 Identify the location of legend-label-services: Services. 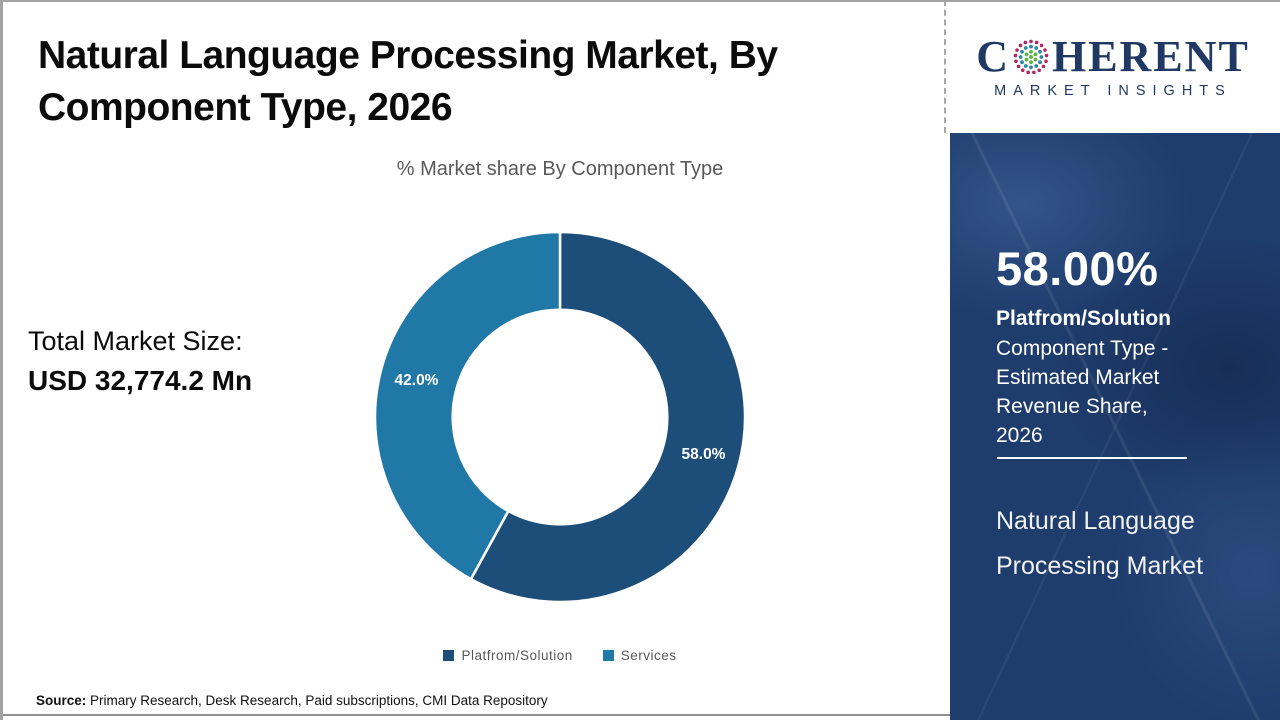
(648, 655).